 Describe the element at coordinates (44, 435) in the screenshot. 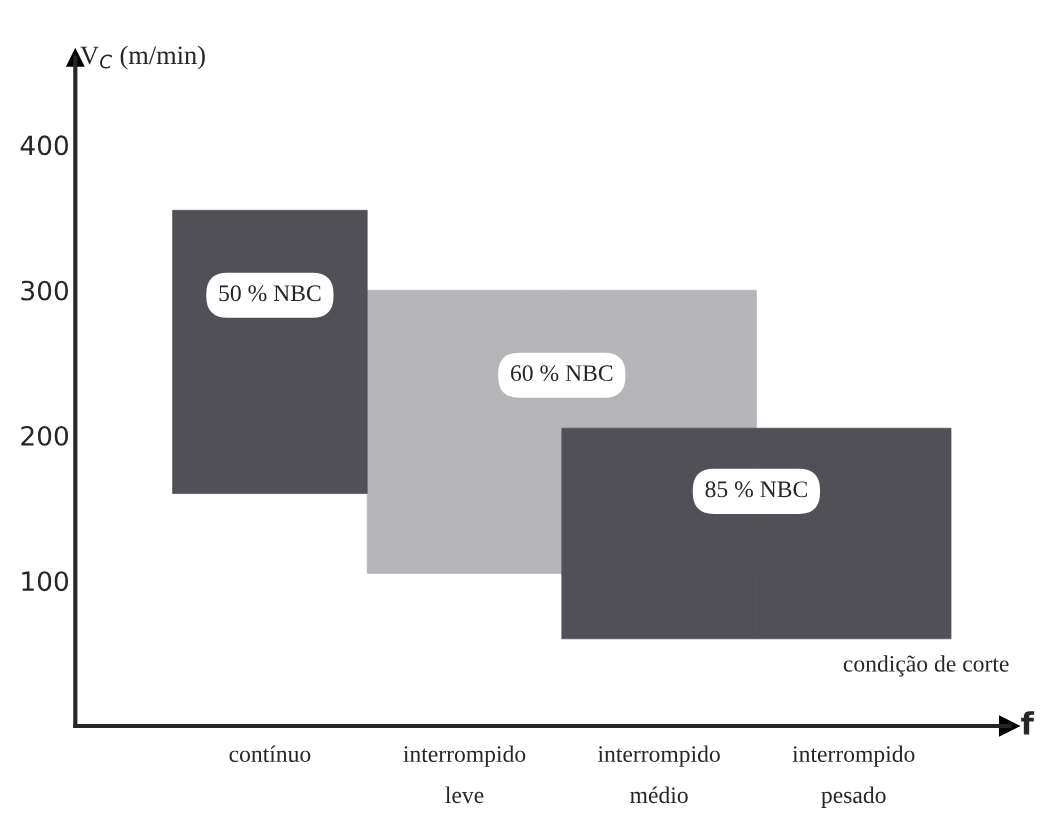

I see `y-tick-label: 200` at that location.